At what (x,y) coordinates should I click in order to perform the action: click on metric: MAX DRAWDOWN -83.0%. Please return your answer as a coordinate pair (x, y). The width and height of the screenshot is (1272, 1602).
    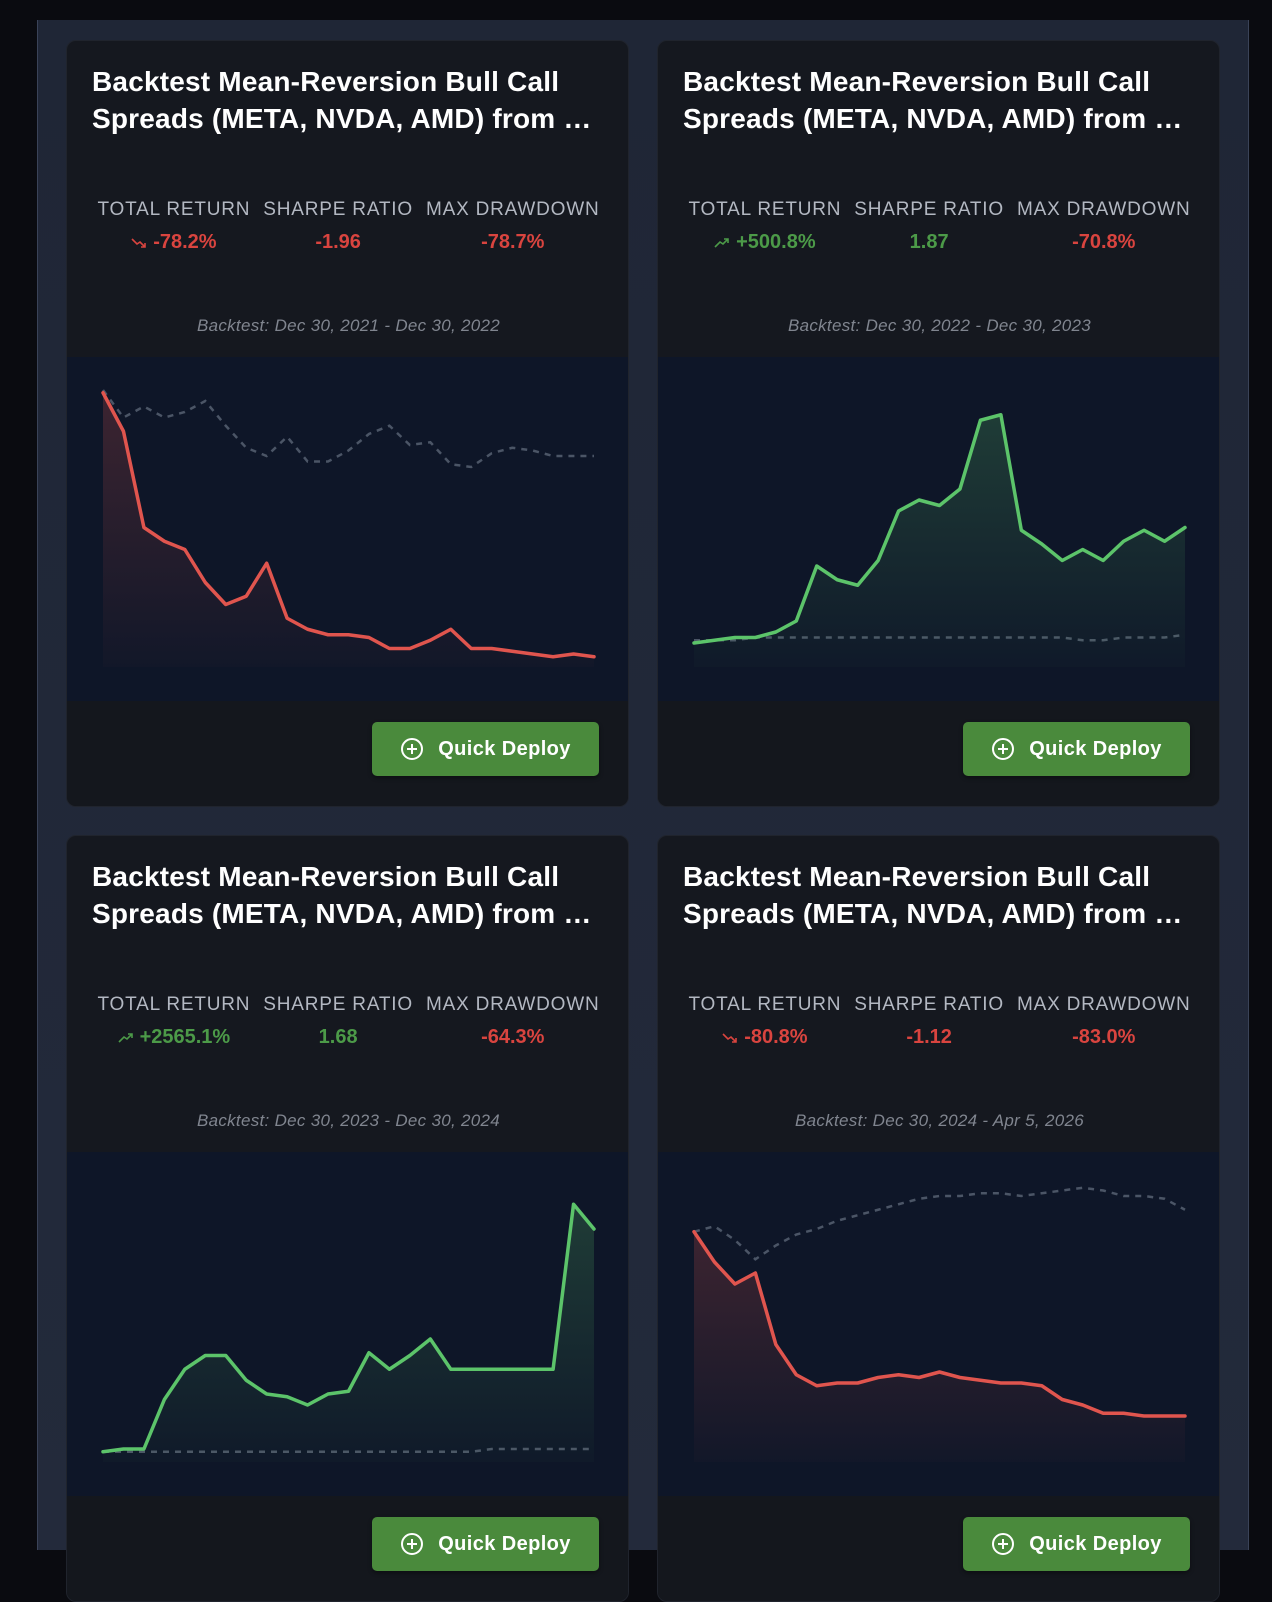
    Looking at the image, I should click on (1104, 1021).